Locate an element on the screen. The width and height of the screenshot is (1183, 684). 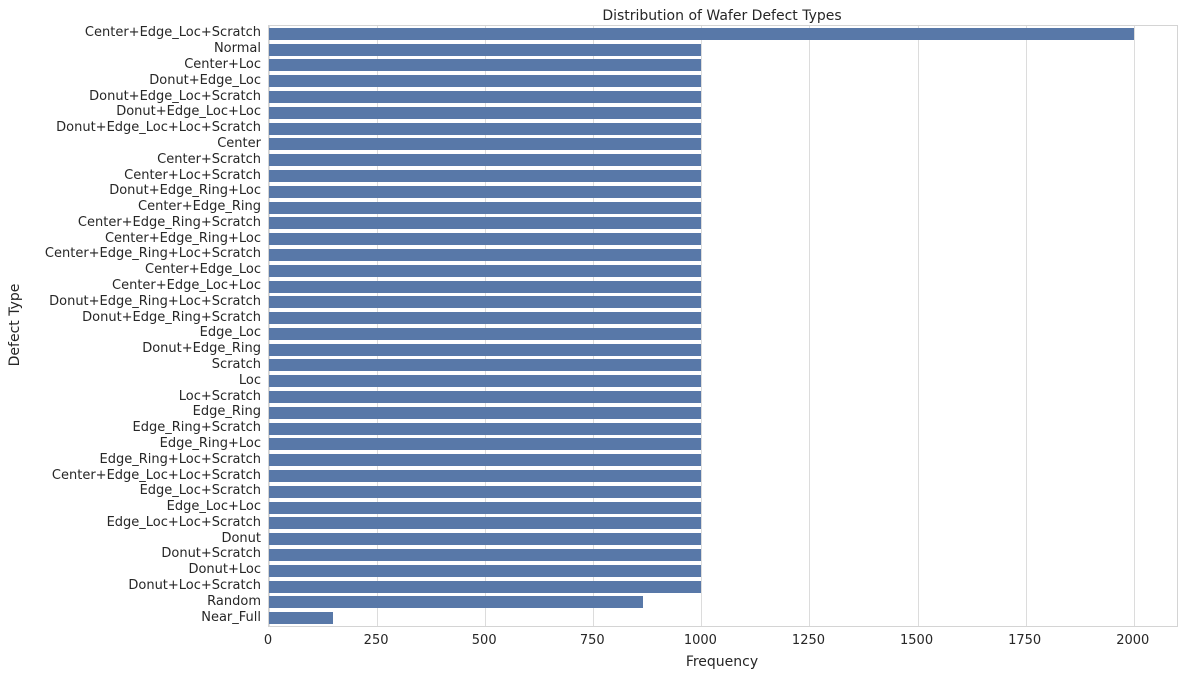
bar-Edge_Loc+Scratch is located at coordinates (485, 491).